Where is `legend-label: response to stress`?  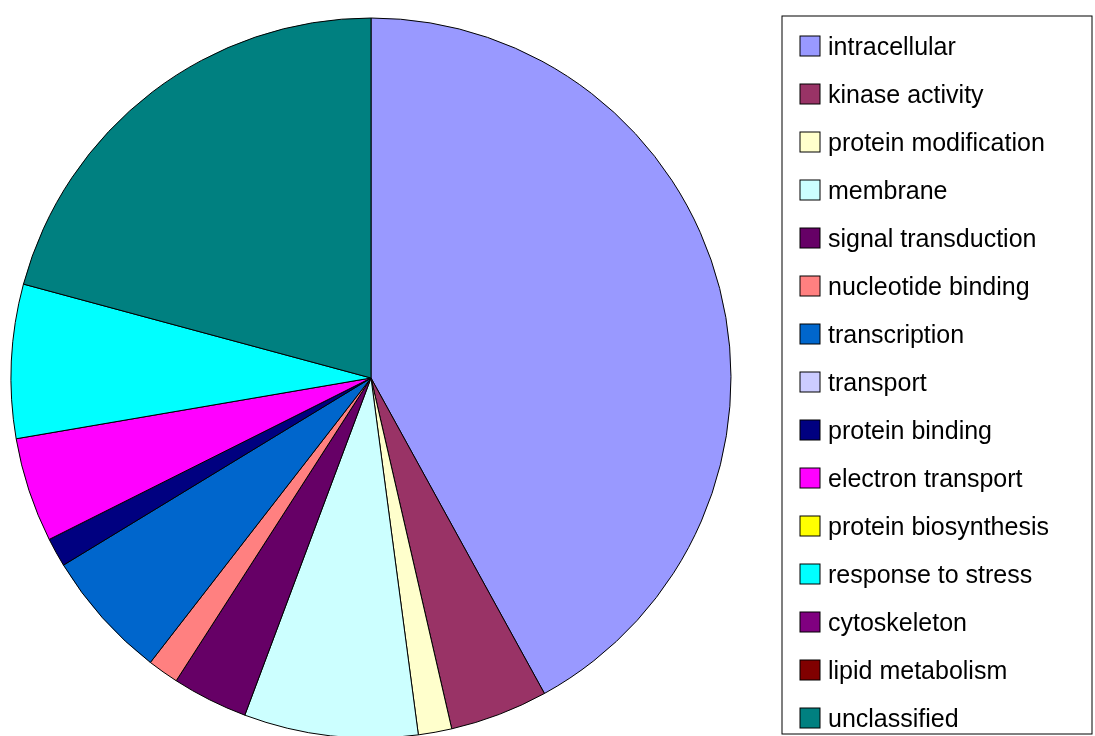 legend-label: response to stress is located at coordinates (930, 574).